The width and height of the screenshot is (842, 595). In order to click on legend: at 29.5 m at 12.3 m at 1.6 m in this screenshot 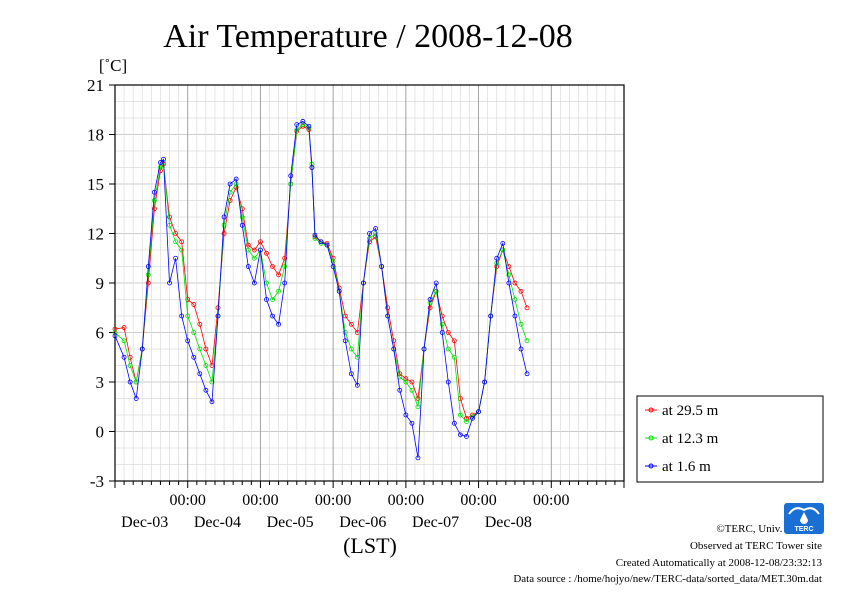, I will do `click(730, 439)`.